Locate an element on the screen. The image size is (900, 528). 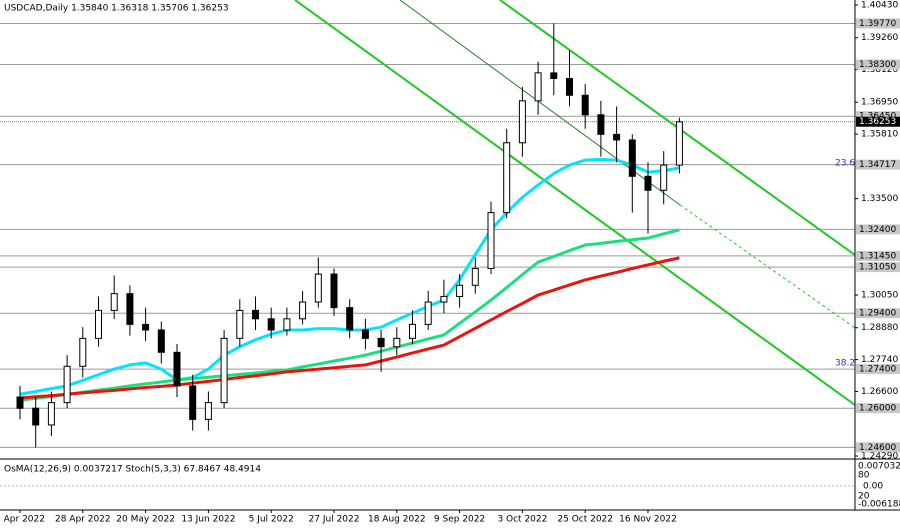
fib-label: 38.2 is located at coordinates (845, 364).